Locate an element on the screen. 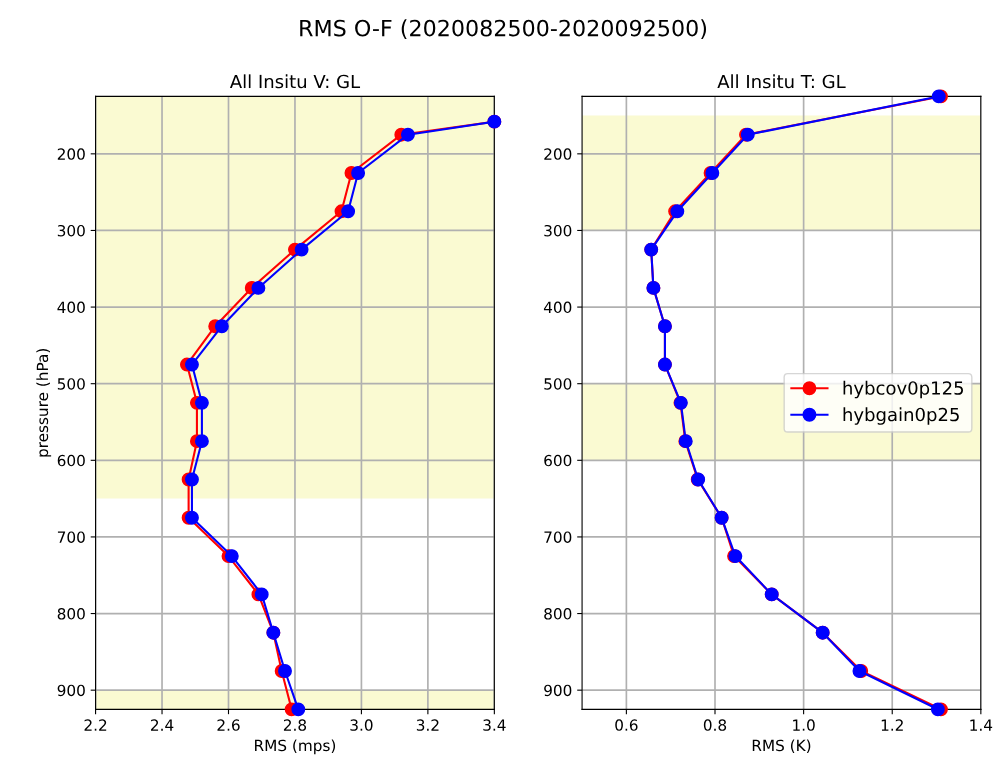 This screenshot has height=771, width=1006. x-tick-label: 2.2 is located at coordinates (95, 725).